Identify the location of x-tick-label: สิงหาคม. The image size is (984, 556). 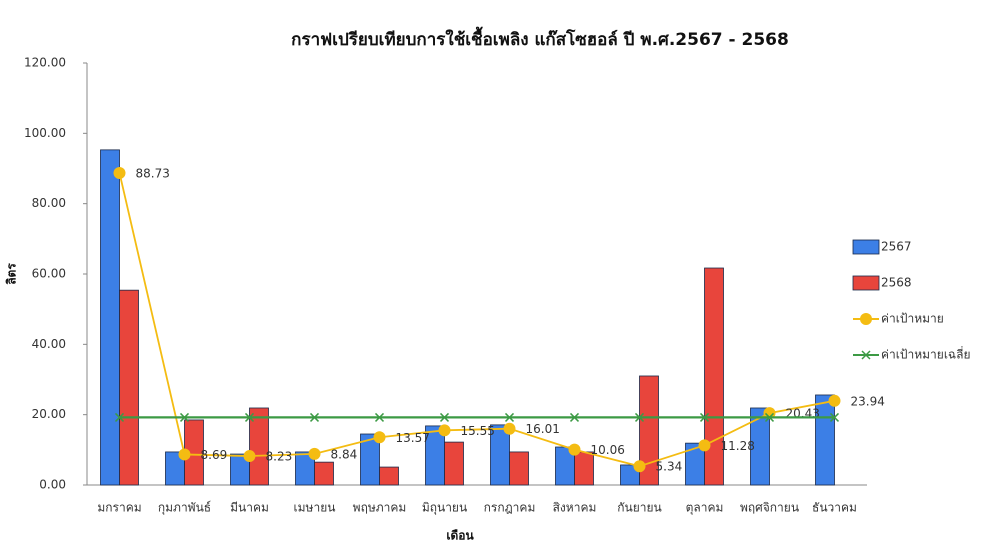
(575, 508).